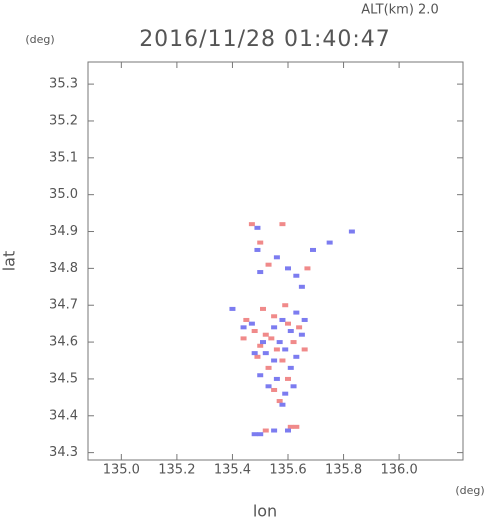  I want to click on y-tick-label: 35.1, so click(63, 157).